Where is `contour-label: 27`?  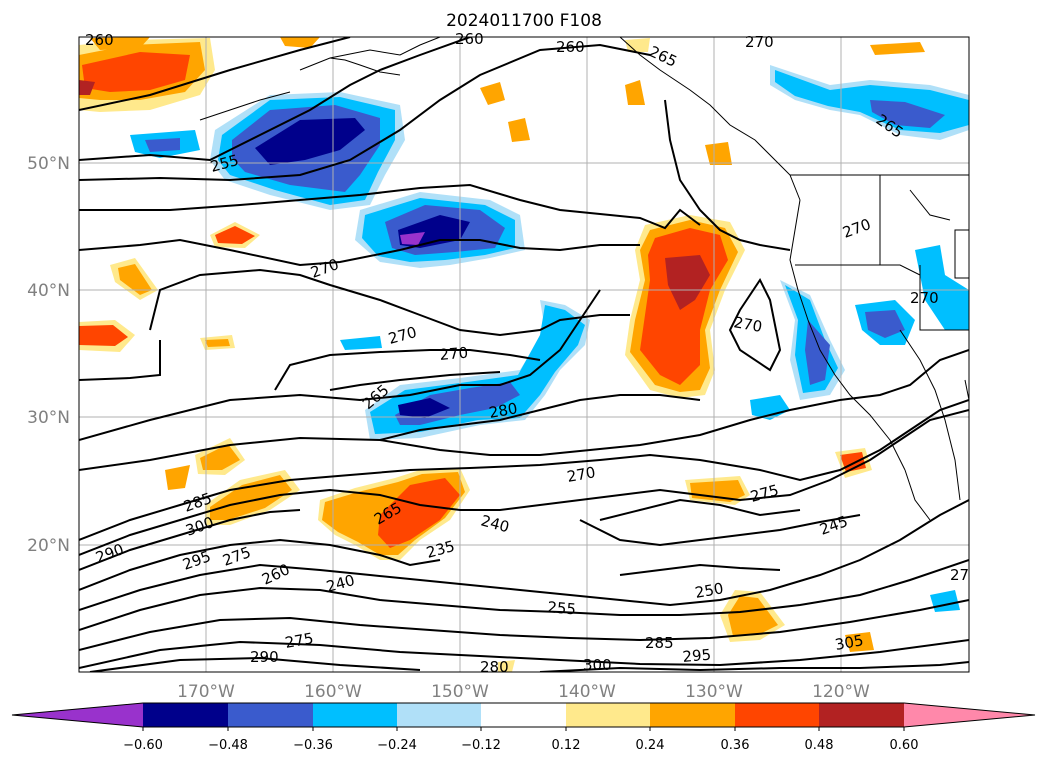 contour-label: 27 is located at coordinates (959, 575).